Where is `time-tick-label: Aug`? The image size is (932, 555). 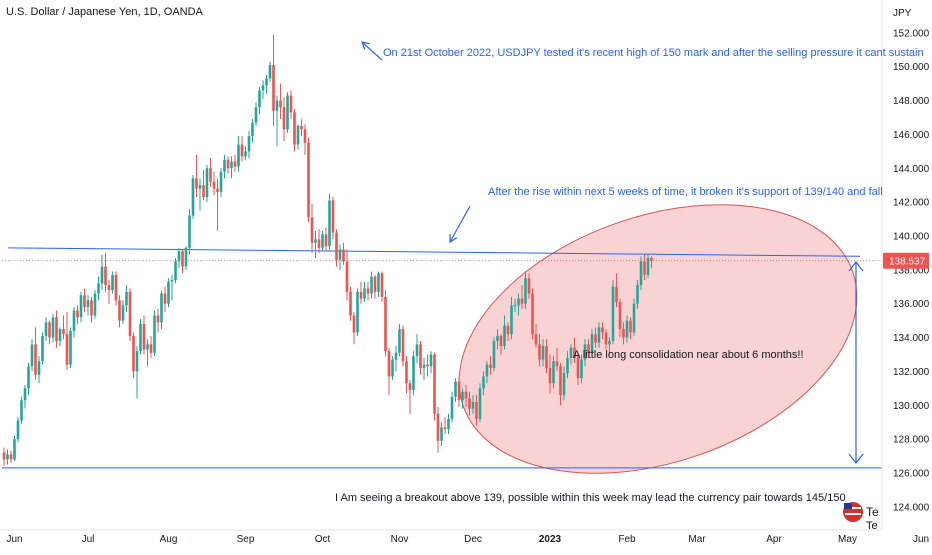 time-tick-label: Aug is located at coordinates (169, 539).